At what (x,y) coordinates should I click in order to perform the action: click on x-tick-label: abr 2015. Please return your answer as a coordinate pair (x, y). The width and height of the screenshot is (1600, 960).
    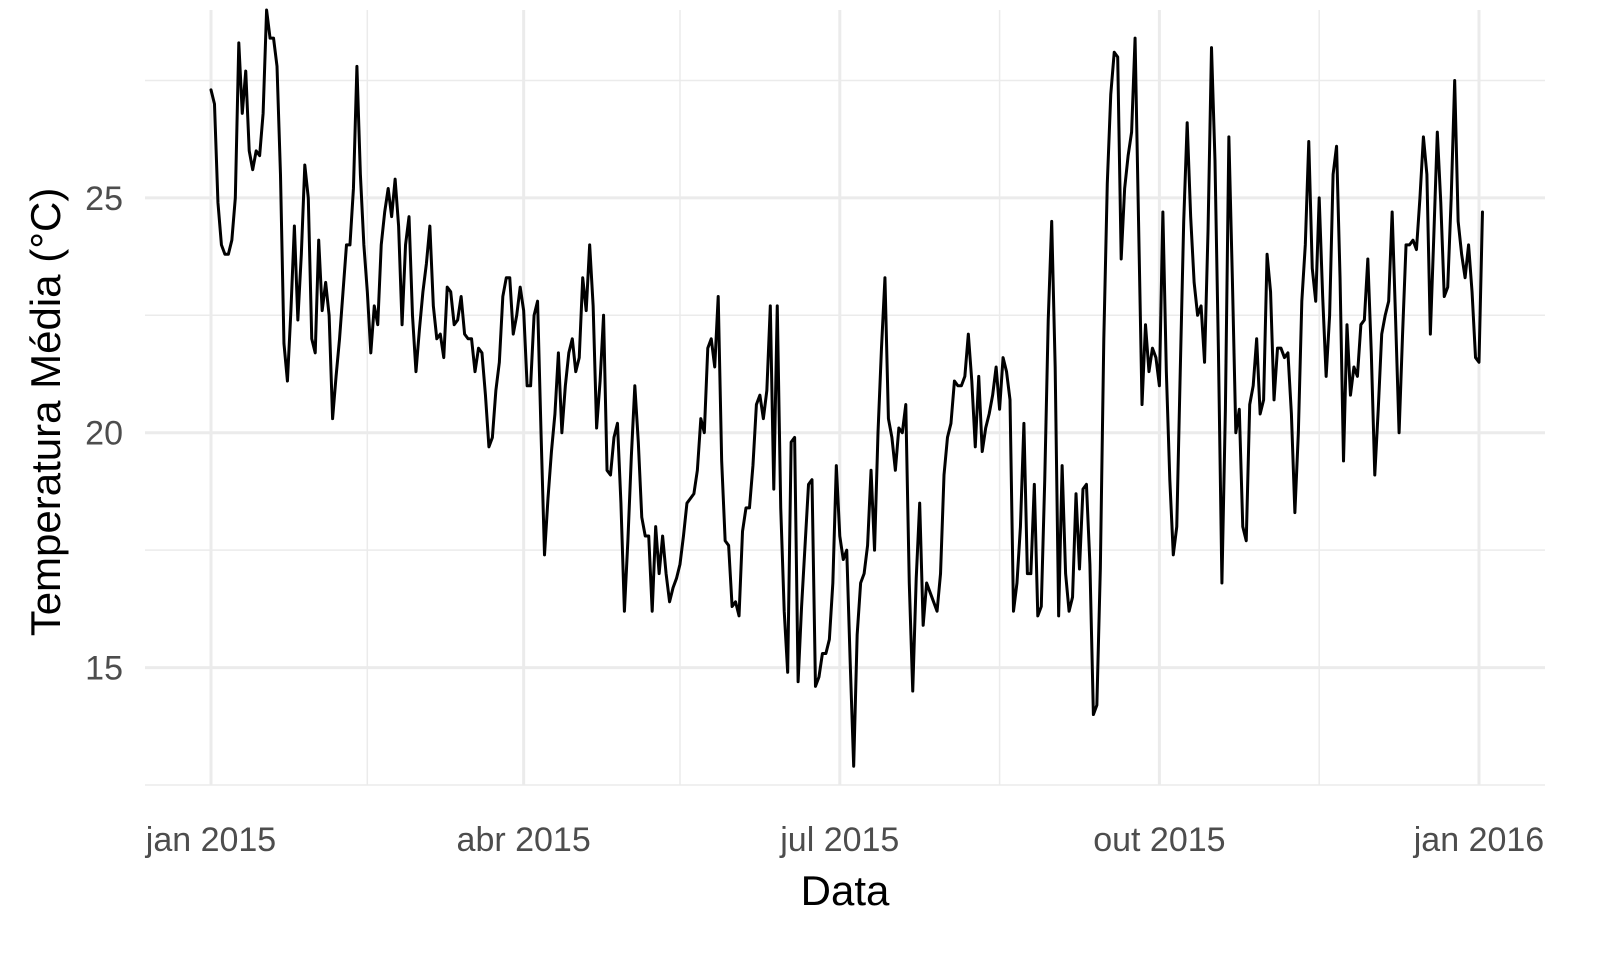
    Looking at the image, I should click on (524, 840).